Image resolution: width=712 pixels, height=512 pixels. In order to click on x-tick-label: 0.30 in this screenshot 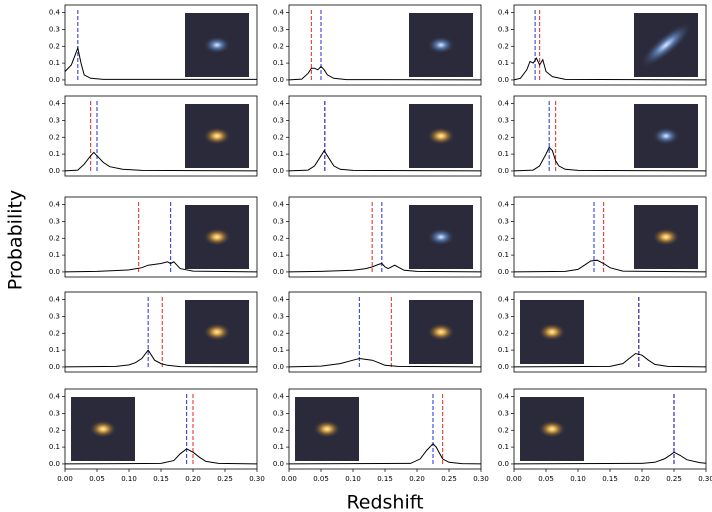, I will do `click(705, 479)`.